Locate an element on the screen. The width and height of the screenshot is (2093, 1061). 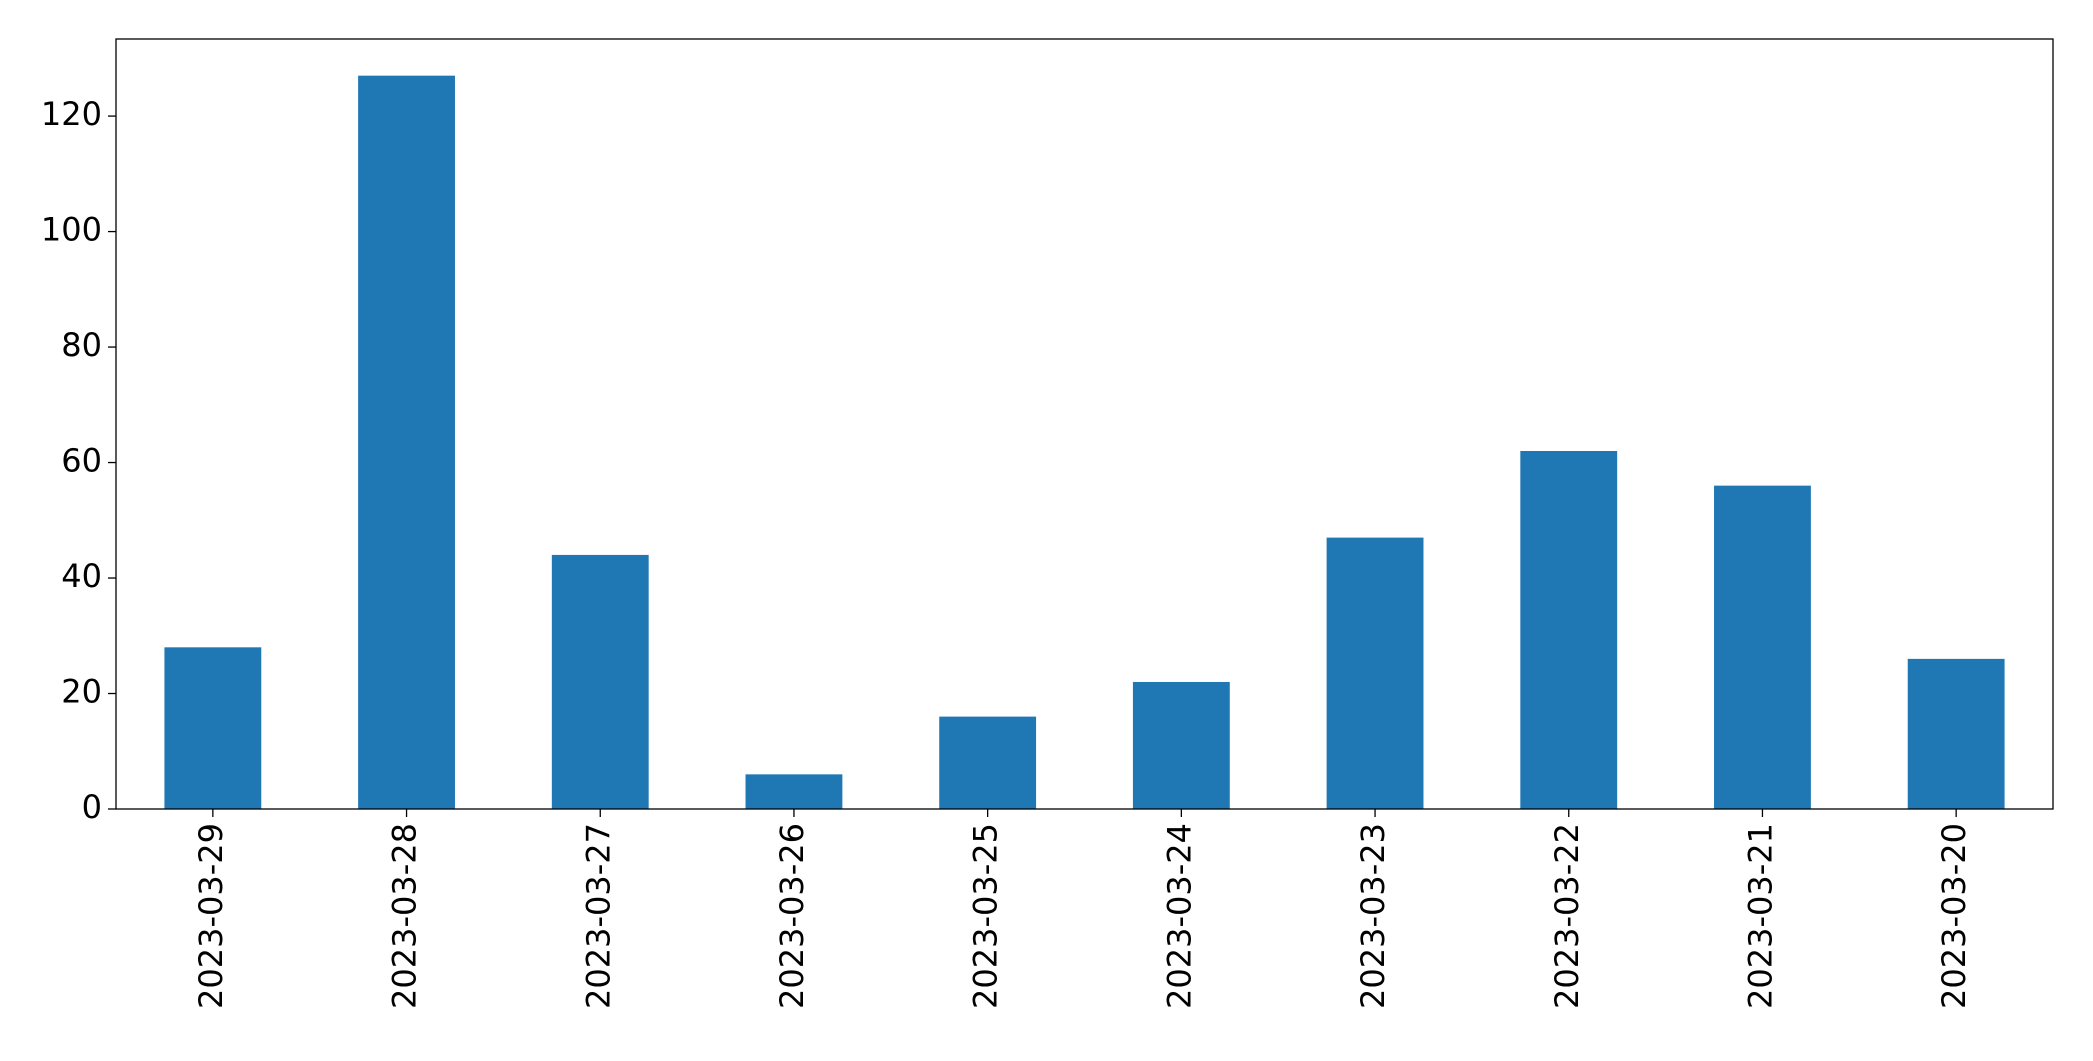
x-tick-label: 2023-03-25 is located at coordinates (986, 916).